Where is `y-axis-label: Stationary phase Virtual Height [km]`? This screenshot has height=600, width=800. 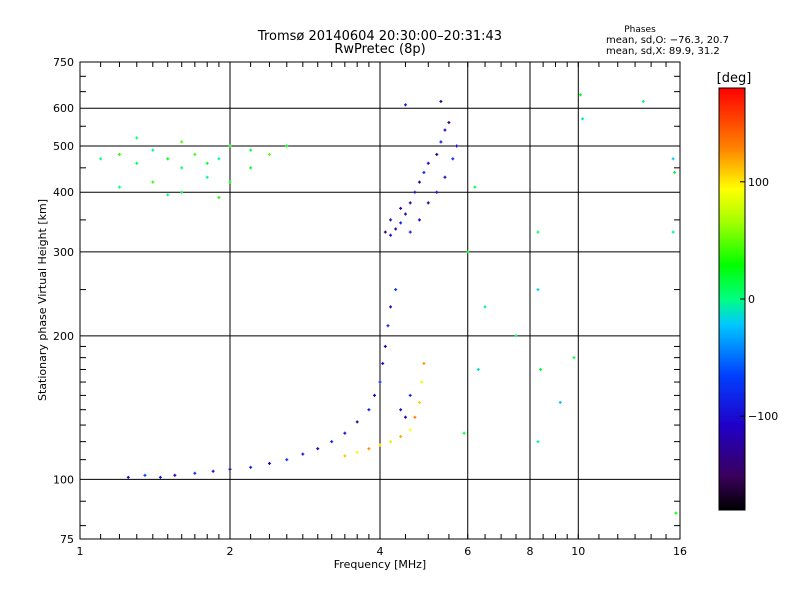 y-axis-label: Stationary phase Virtual Height [km] is located at coordinates (42, 300).